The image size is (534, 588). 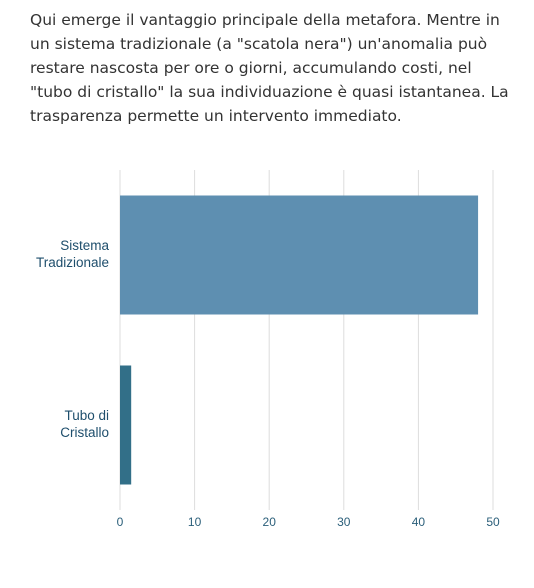 What do you see at coordinates (493, 522) in the screenshot?
I see `x-tick-label: 50` at bounding box center [493, 522].